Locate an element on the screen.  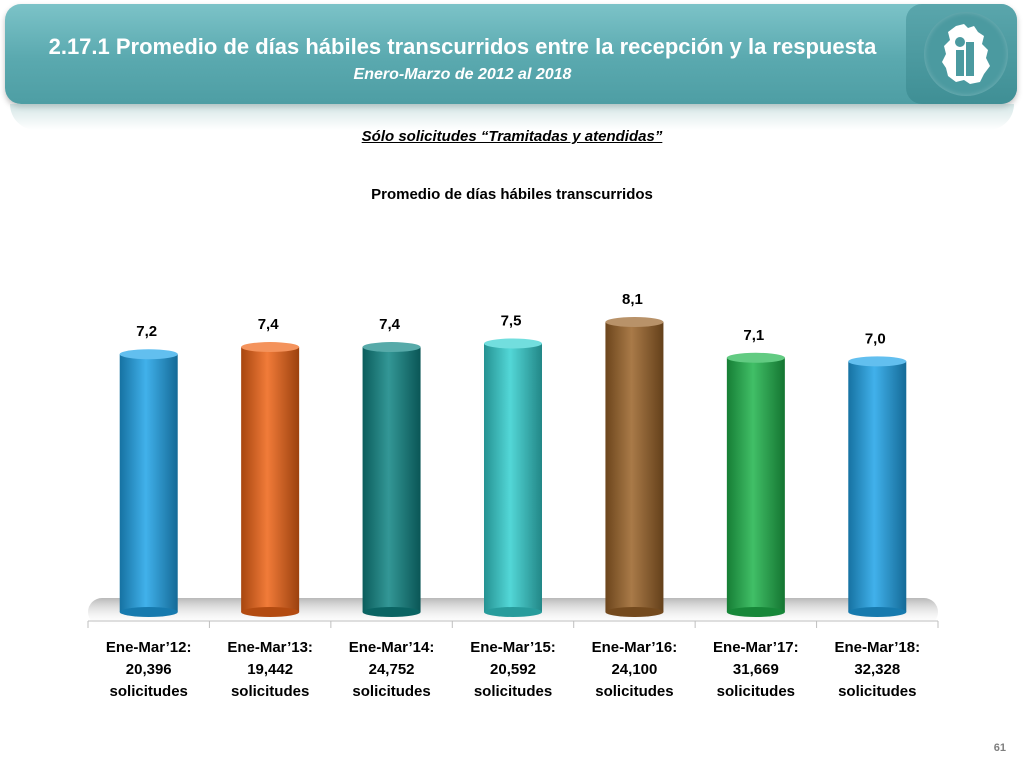
category-label: 20,396 is located at coordinates (149, 669).